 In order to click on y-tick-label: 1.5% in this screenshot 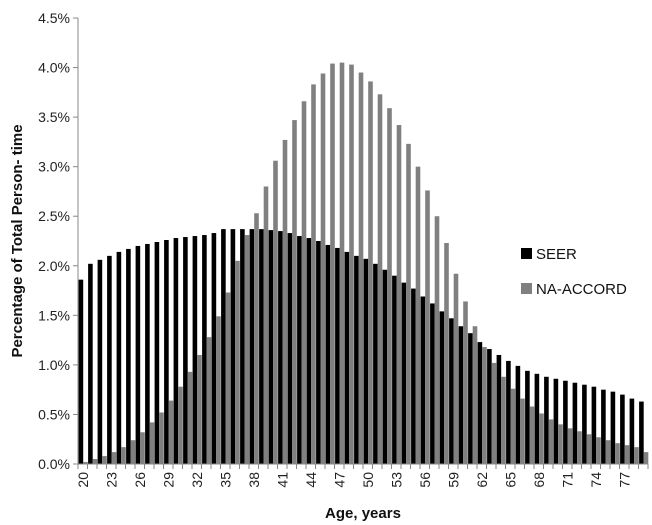, I will do `click(54, 315)`.